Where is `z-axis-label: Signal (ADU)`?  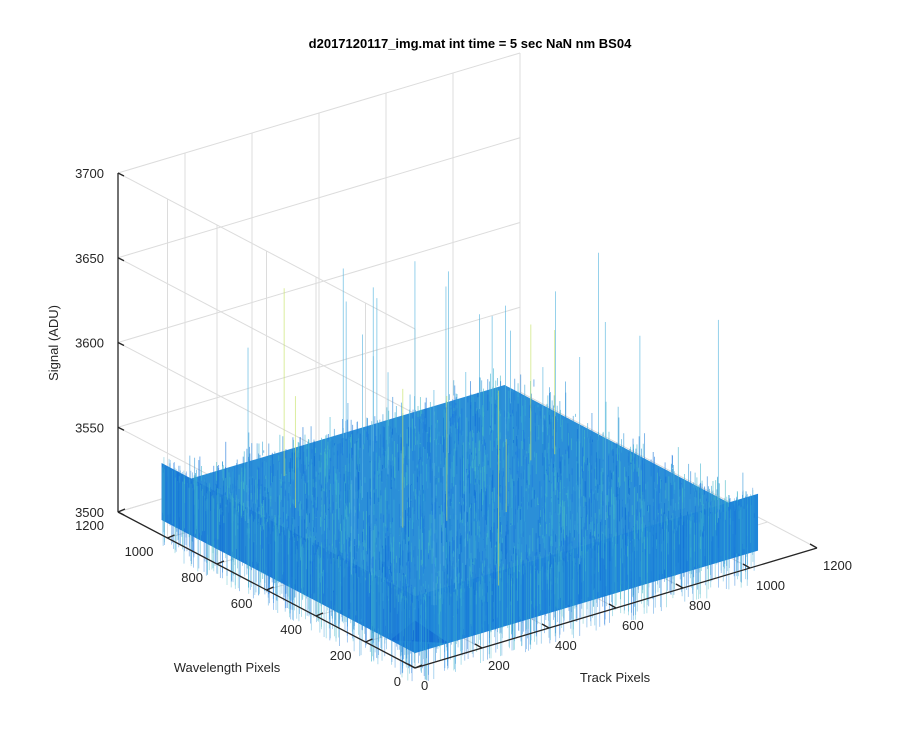 z-axis-label: Signal (ADU) is located at coordinates (53, 343).